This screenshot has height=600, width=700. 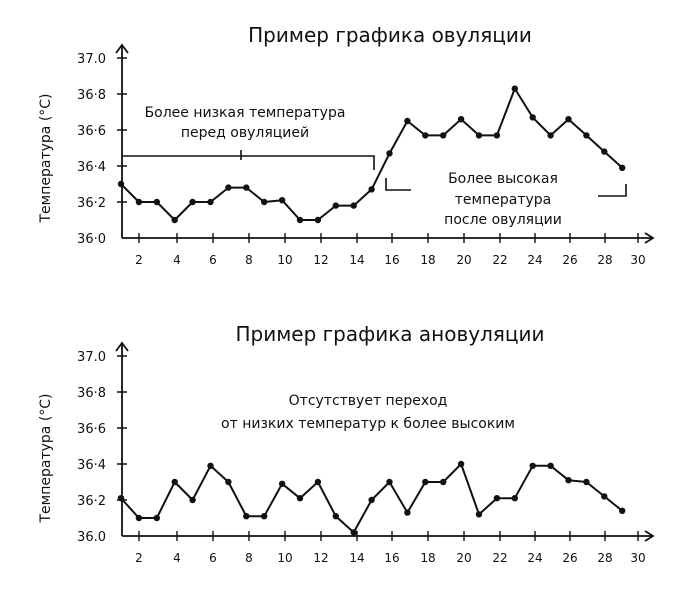 I want to click on annotation-high: Более высокая температура после овуляции, so click(x=506, y=199).